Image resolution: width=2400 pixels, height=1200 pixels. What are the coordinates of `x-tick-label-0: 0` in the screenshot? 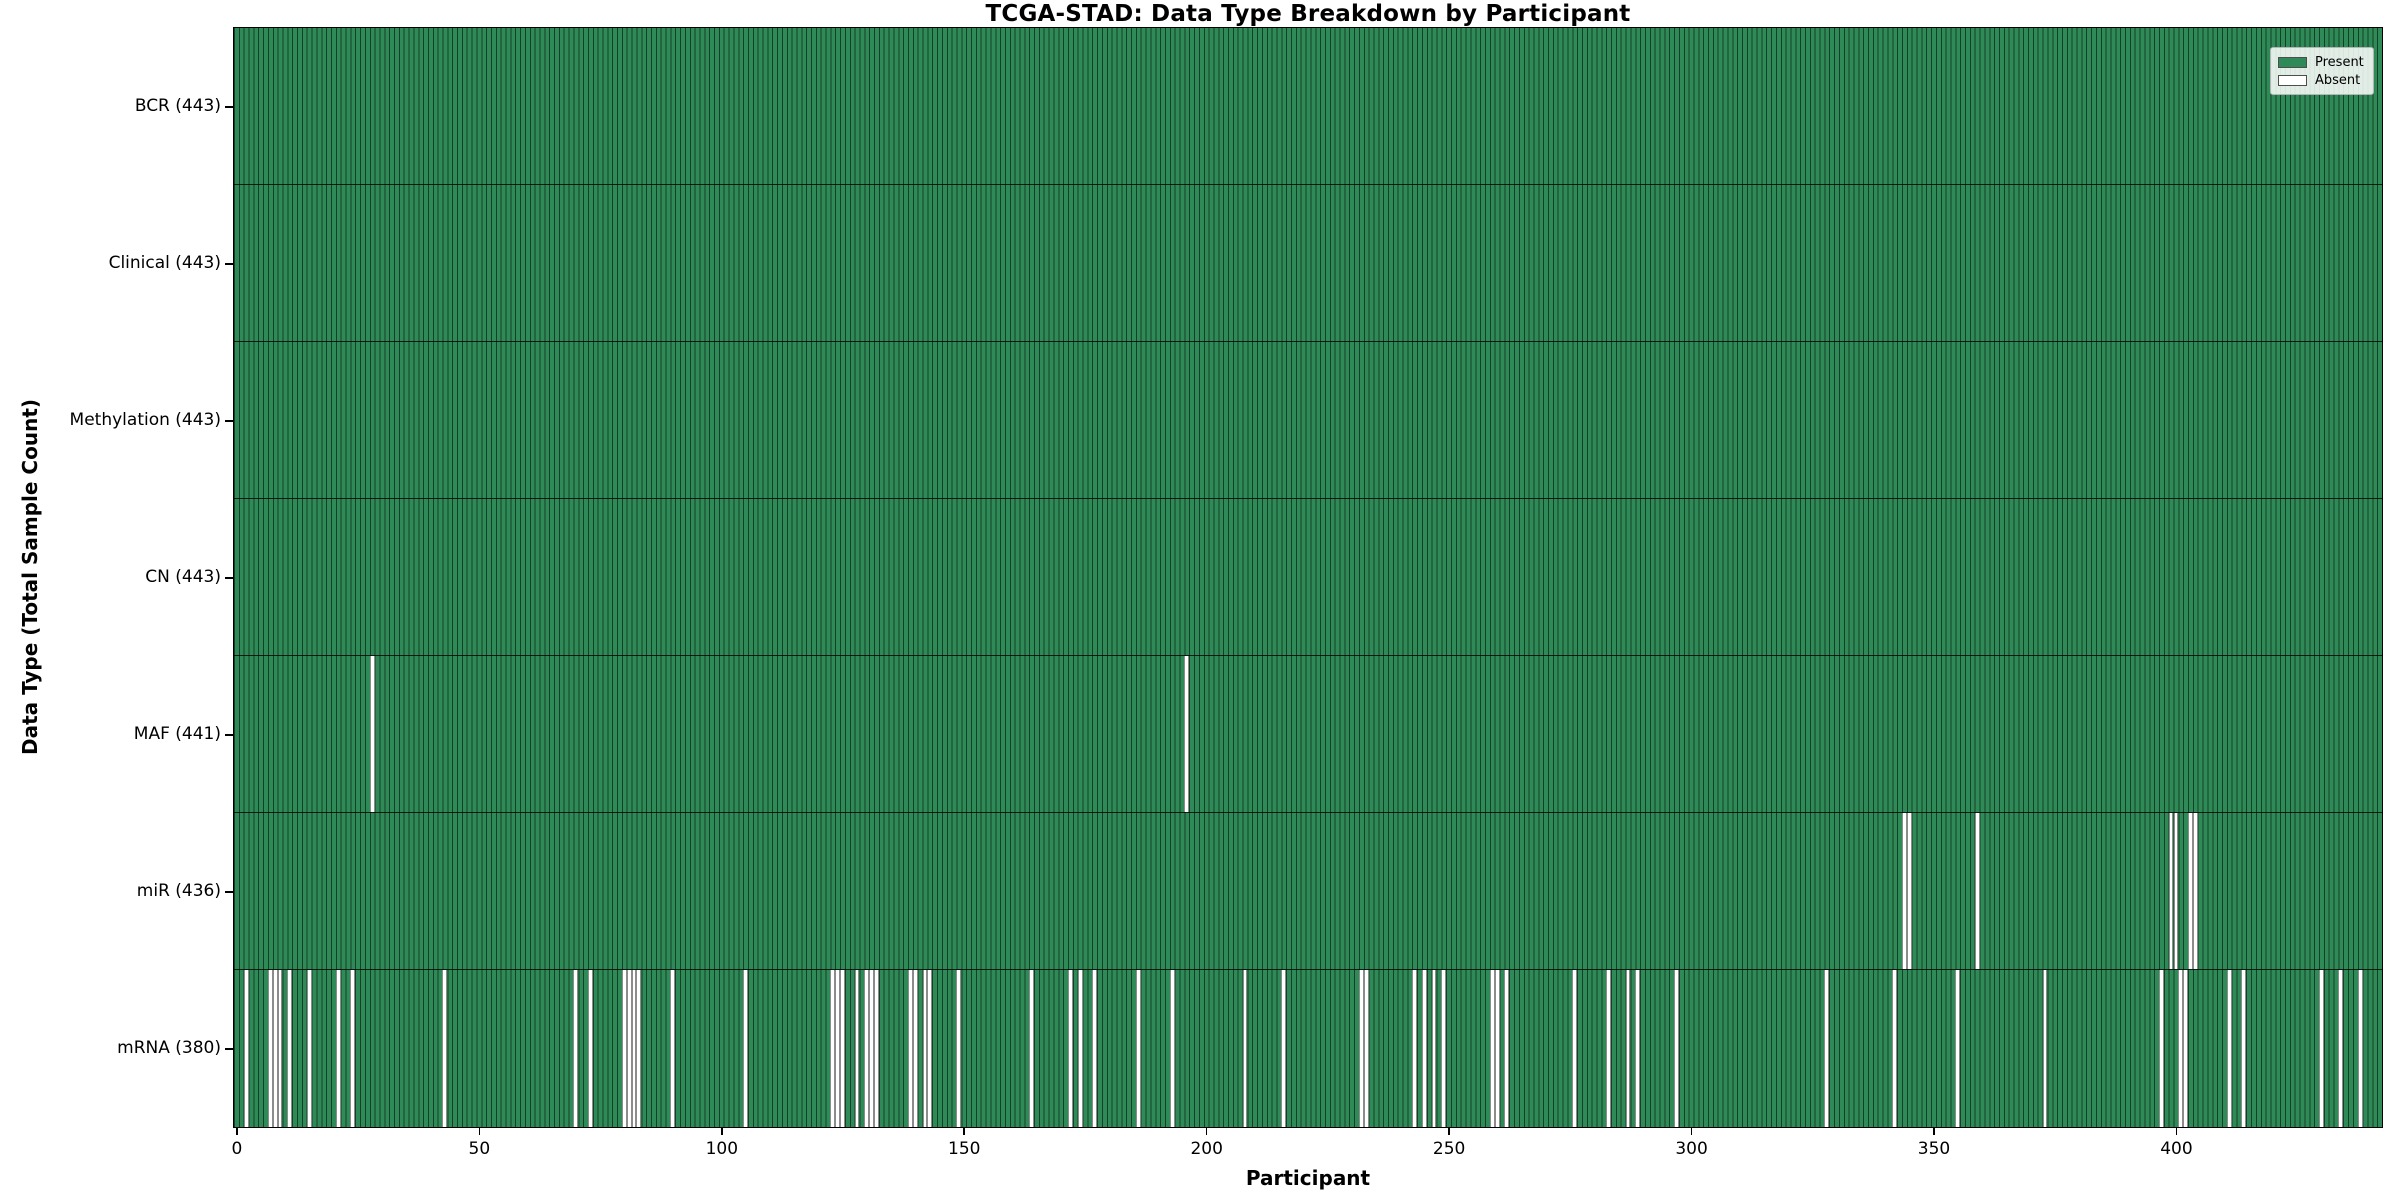 It's located at (237, 1149).